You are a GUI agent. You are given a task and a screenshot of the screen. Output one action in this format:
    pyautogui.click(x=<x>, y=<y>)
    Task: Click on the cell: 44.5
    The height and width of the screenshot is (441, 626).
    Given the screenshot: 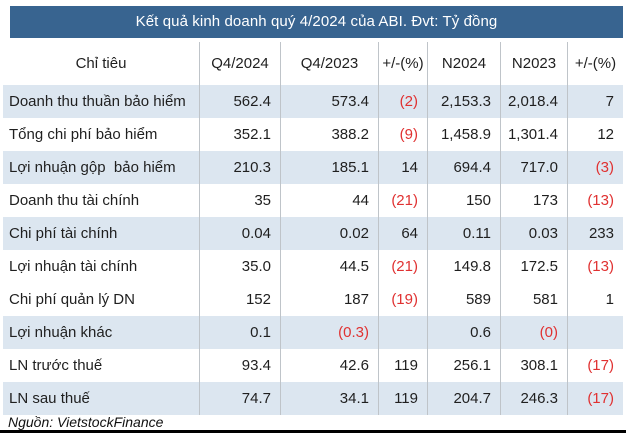 What is the action you would take?
    pyautogui.click(x=329, y=266)
    